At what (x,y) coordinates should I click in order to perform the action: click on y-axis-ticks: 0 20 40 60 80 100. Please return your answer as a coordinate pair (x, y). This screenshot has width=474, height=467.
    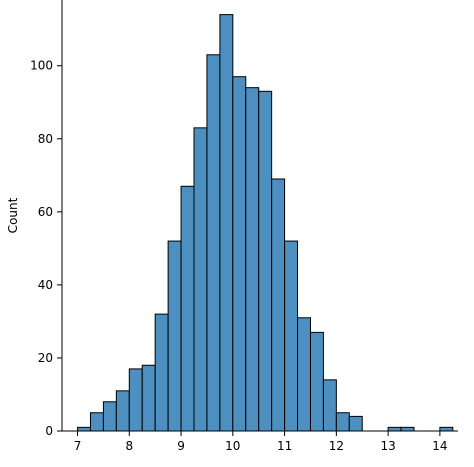
    Looking at the image, I should click on (46, 248).